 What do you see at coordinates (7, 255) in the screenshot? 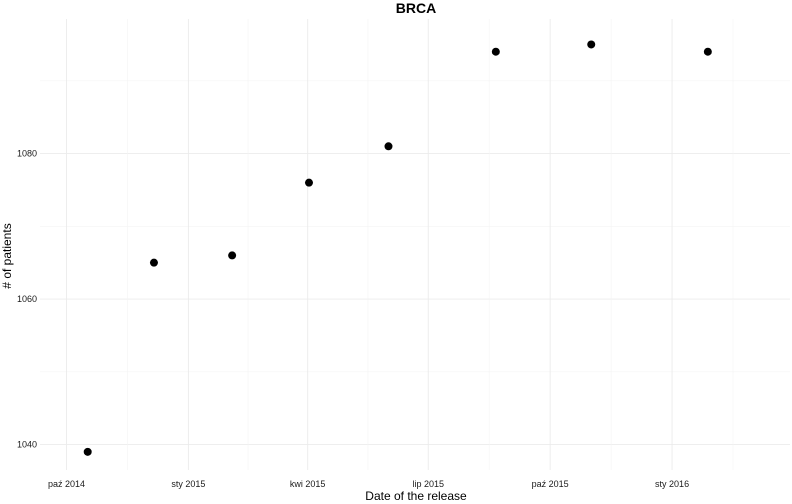
I see `y-axis-title: # of patients` at bounding box center [7, 255].